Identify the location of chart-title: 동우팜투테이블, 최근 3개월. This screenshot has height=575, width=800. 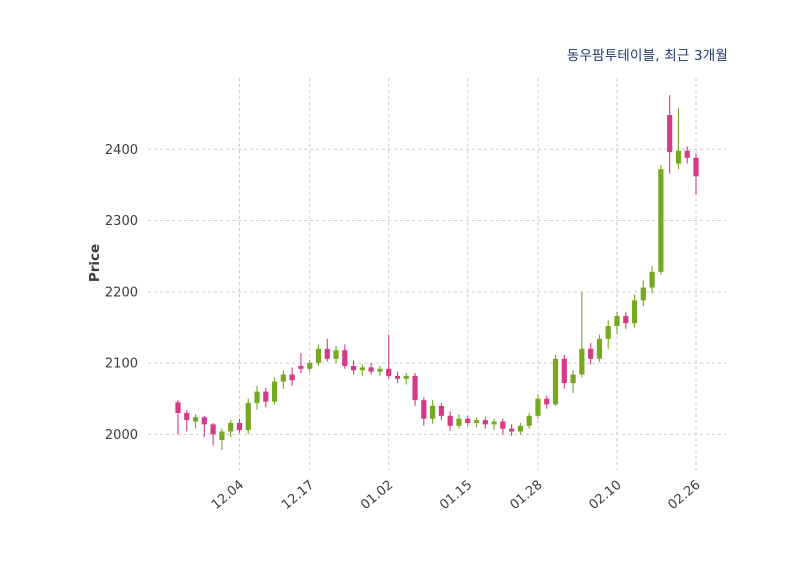
(647, 56).